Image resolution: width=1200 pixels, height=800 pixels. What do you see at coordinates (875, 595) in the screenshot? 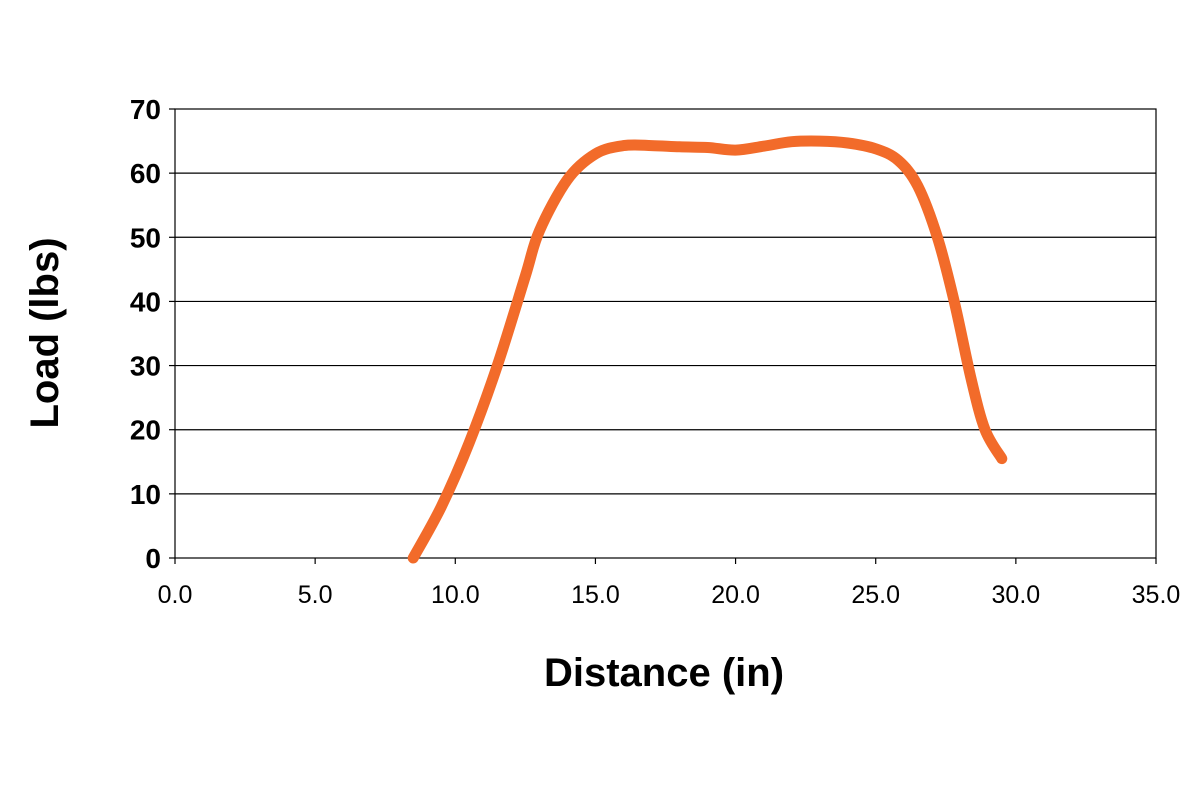
I see `x-tick-label: 25.0` at bounding box center [875, 595].